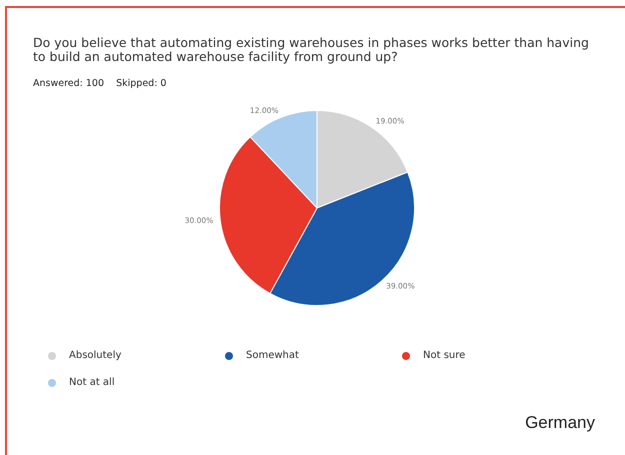 This screenshot has width=625, height=455. Describe the element at coordinates (92, 382) in the screenshot. I see `legend-label: Not at all` at that location.